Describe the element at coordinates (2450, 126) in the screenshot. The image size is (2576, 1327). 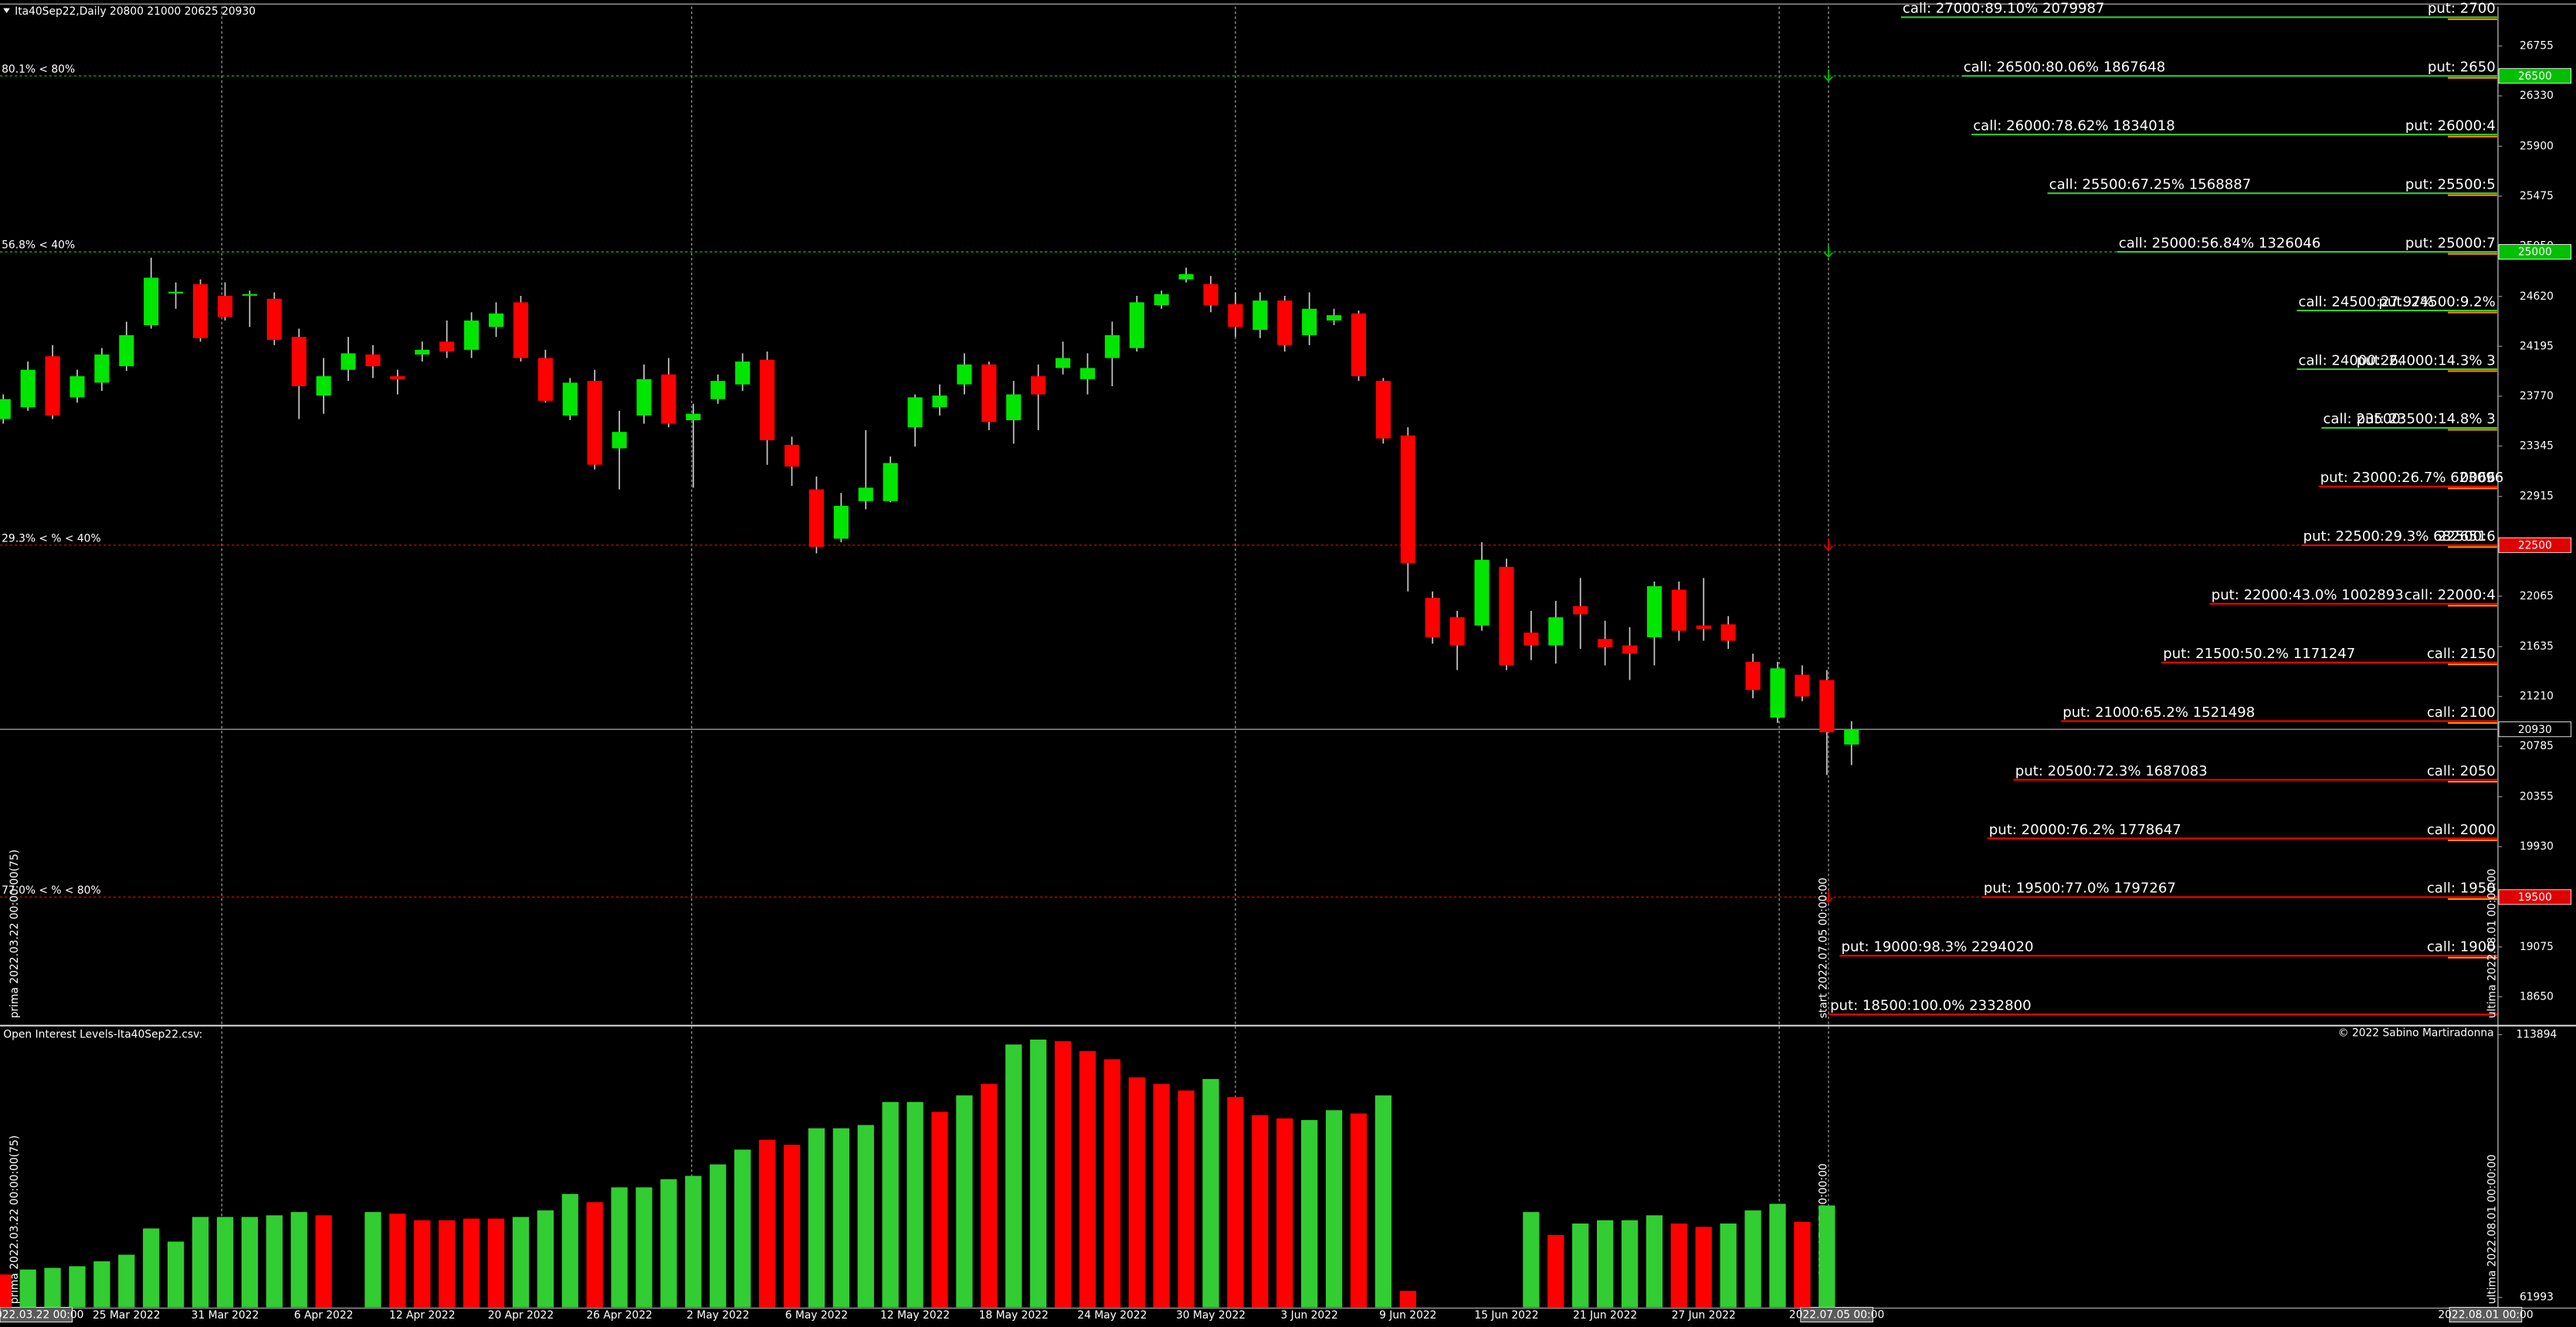
I see `level-other-label: put: 26000:4` at that location.